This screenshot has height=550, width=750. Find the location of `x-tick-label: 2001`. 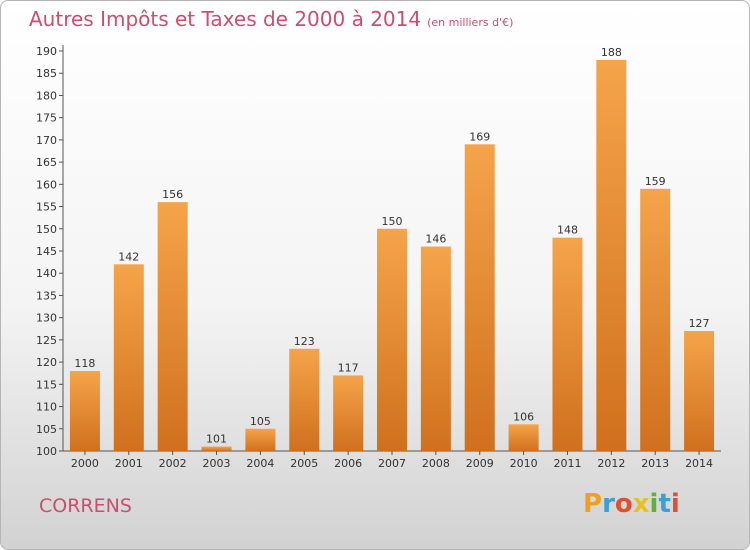

x-tick-label: 2001 is located at coordinates (129, 463).